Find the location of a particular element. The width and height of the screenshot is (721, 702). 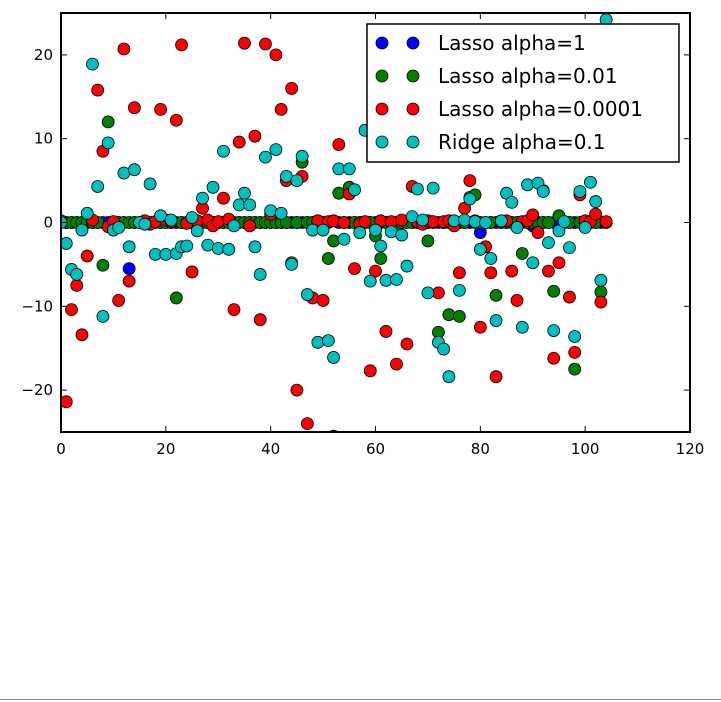

bottom-divider is located at coordinates (360, 699).